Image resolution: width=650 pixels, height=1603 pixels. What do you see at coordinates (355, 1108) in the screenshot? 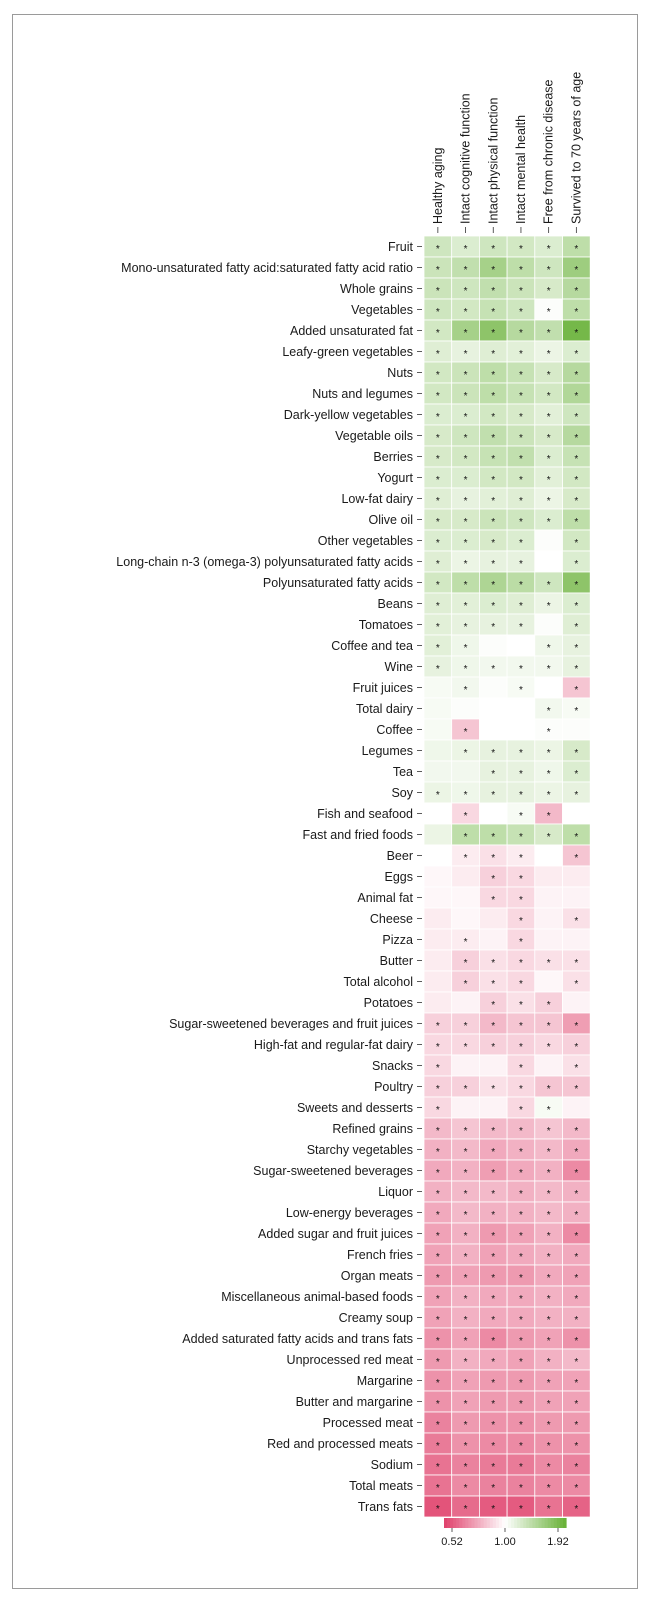
I see `row-label: Sweets and desserts` at bounding box center [355, 1108].